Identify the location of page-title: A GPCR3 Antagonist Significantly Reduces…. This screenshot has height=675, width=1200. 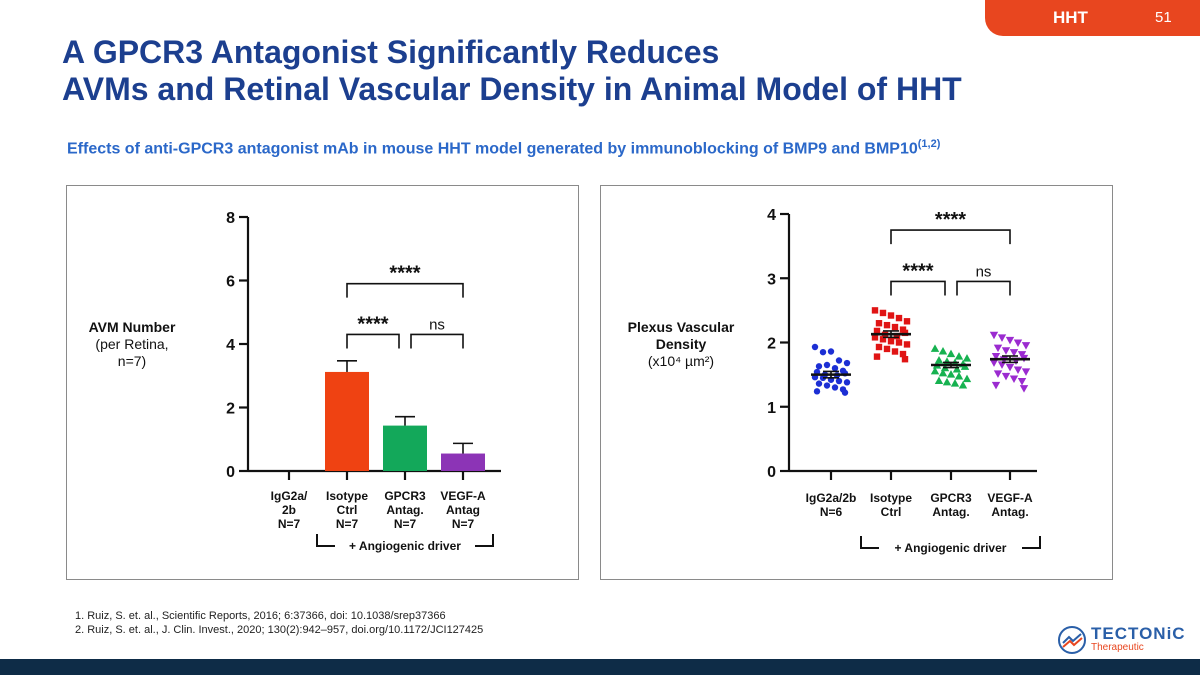
(512, 71).